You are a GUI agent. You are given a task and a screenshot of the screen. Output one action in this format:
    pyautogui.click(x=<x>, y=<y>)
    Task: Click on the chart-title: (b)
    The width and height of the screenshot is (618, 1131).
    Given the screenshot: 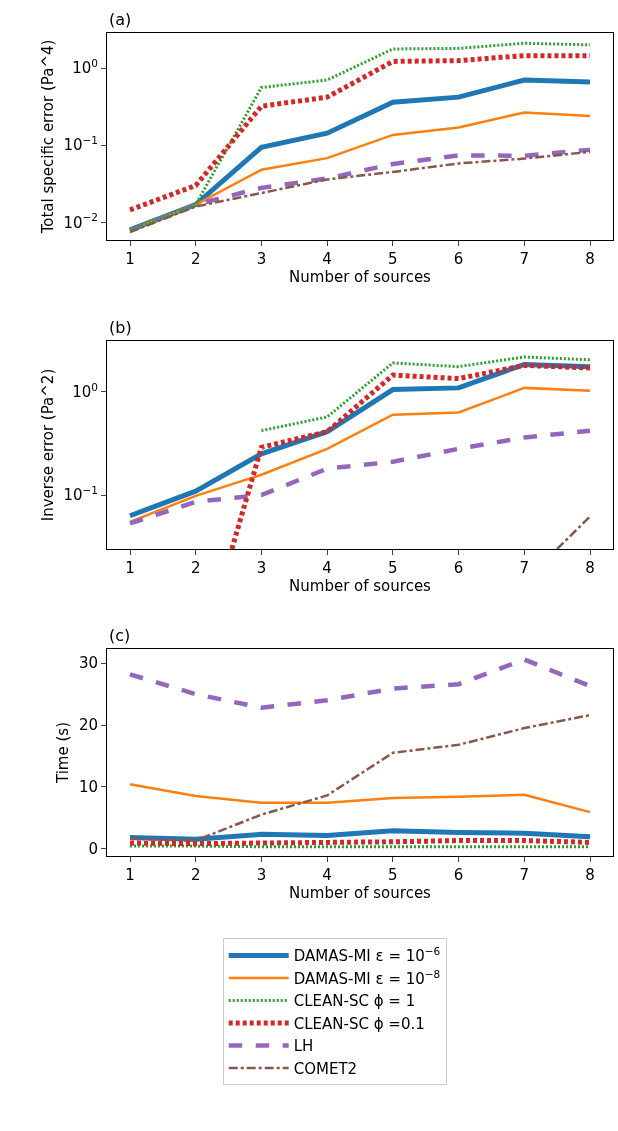 What is the action you would take?
    pyautogui.click(x=120, y=327)
    